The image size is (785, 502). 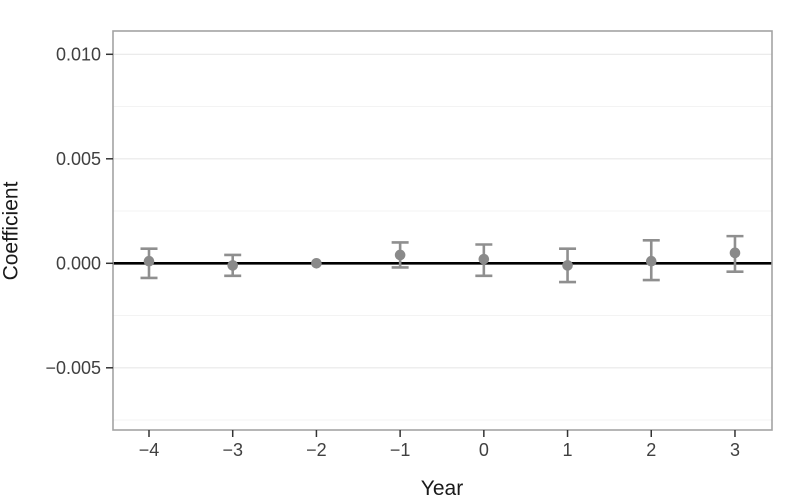 What do you see at coordinates (484, 450) in the screenshot?
I see `x-tick-label: 0` at bounding box center [484, 450].